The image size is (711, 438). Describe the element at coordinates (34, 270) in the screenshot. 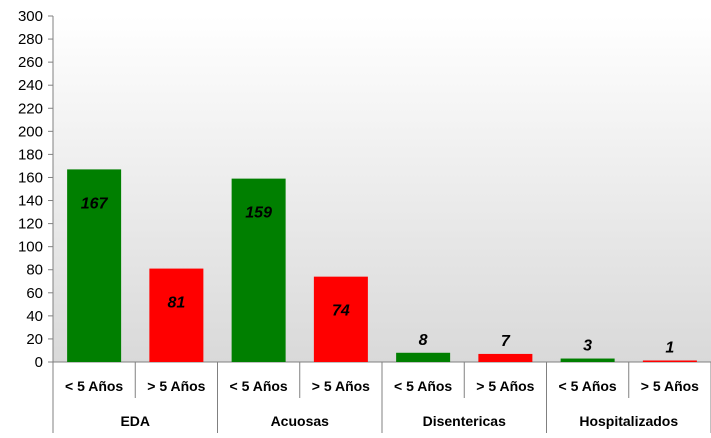

I see `y-tick-label: 80` at that location.